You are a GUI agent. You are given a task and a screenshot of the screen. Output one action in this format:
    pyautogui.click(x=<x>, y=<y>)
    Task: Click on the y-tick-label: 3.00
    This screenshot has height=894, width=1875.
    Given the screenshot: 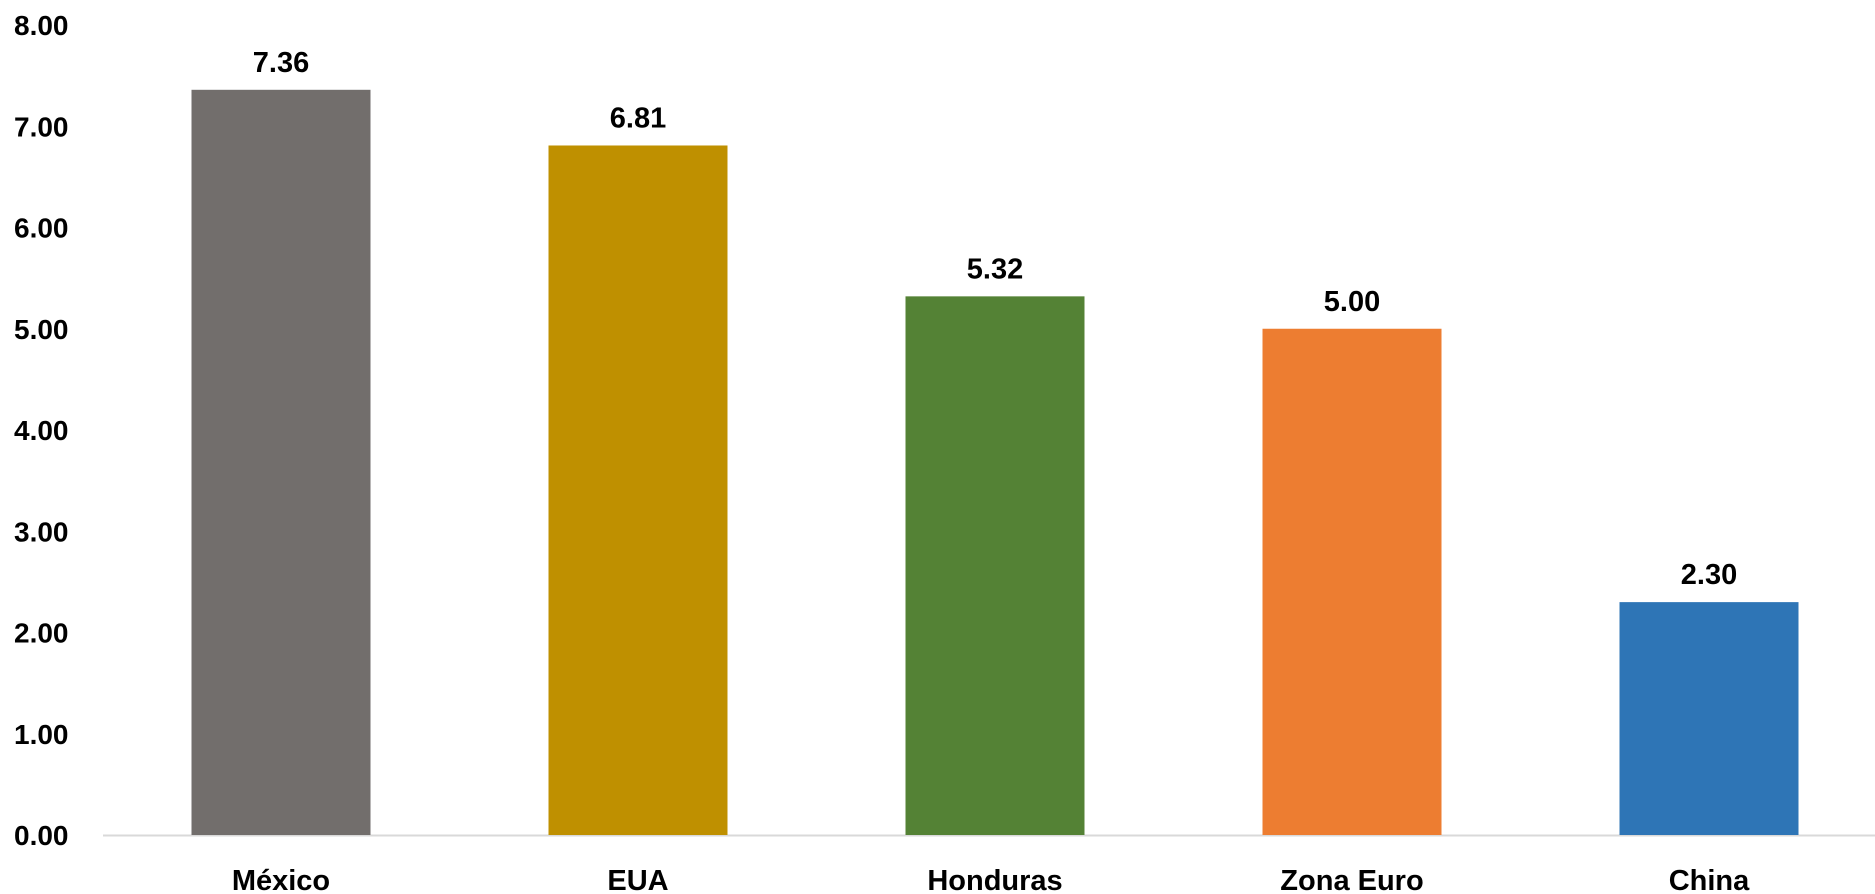 What is the action you would take?
    pyautogui.click(x=41, y=531)
    